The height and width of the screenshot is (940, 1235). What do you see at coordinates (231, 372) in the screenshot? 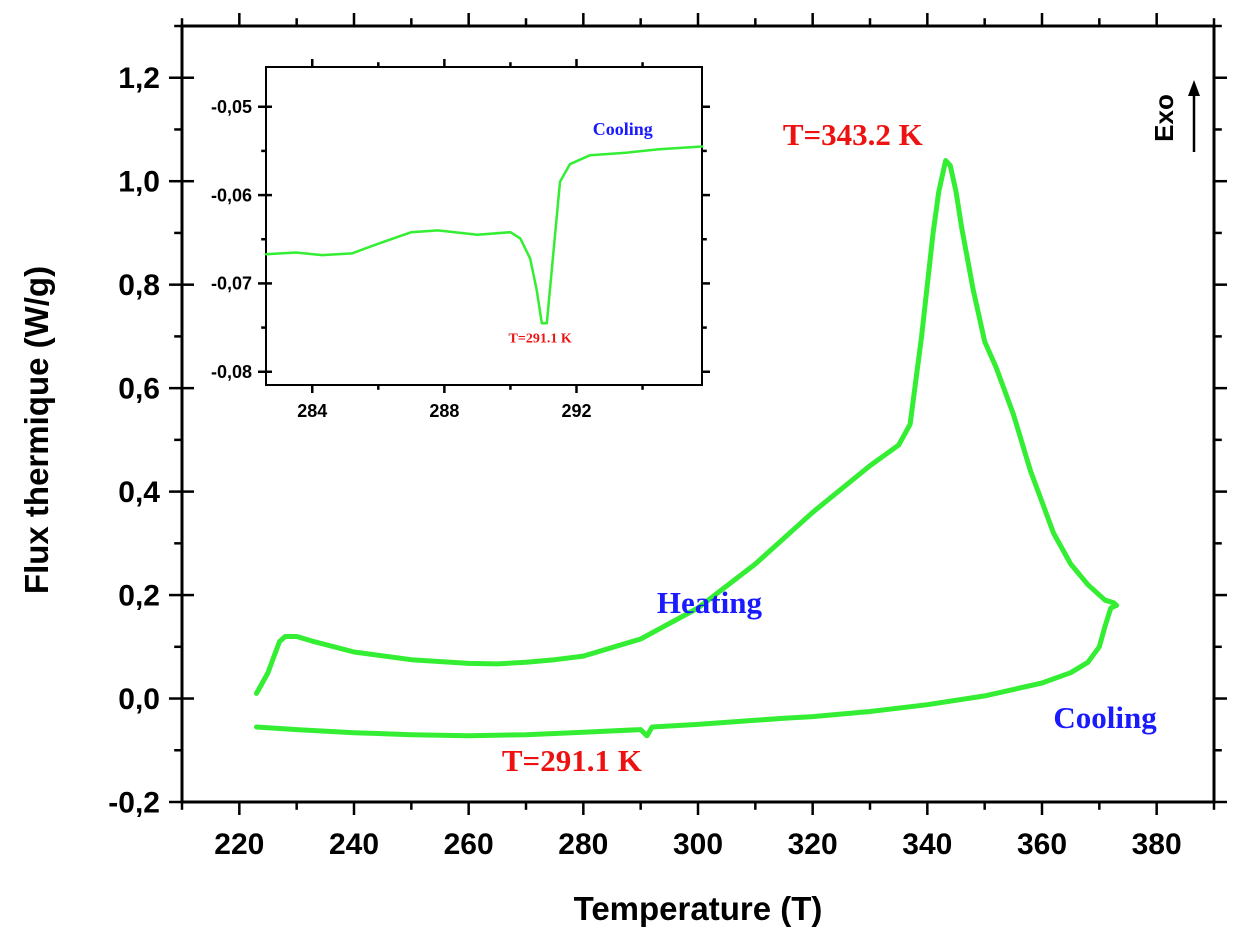
I see `inset-y-tick-label: -0,08` at bounding box center [231, 372].